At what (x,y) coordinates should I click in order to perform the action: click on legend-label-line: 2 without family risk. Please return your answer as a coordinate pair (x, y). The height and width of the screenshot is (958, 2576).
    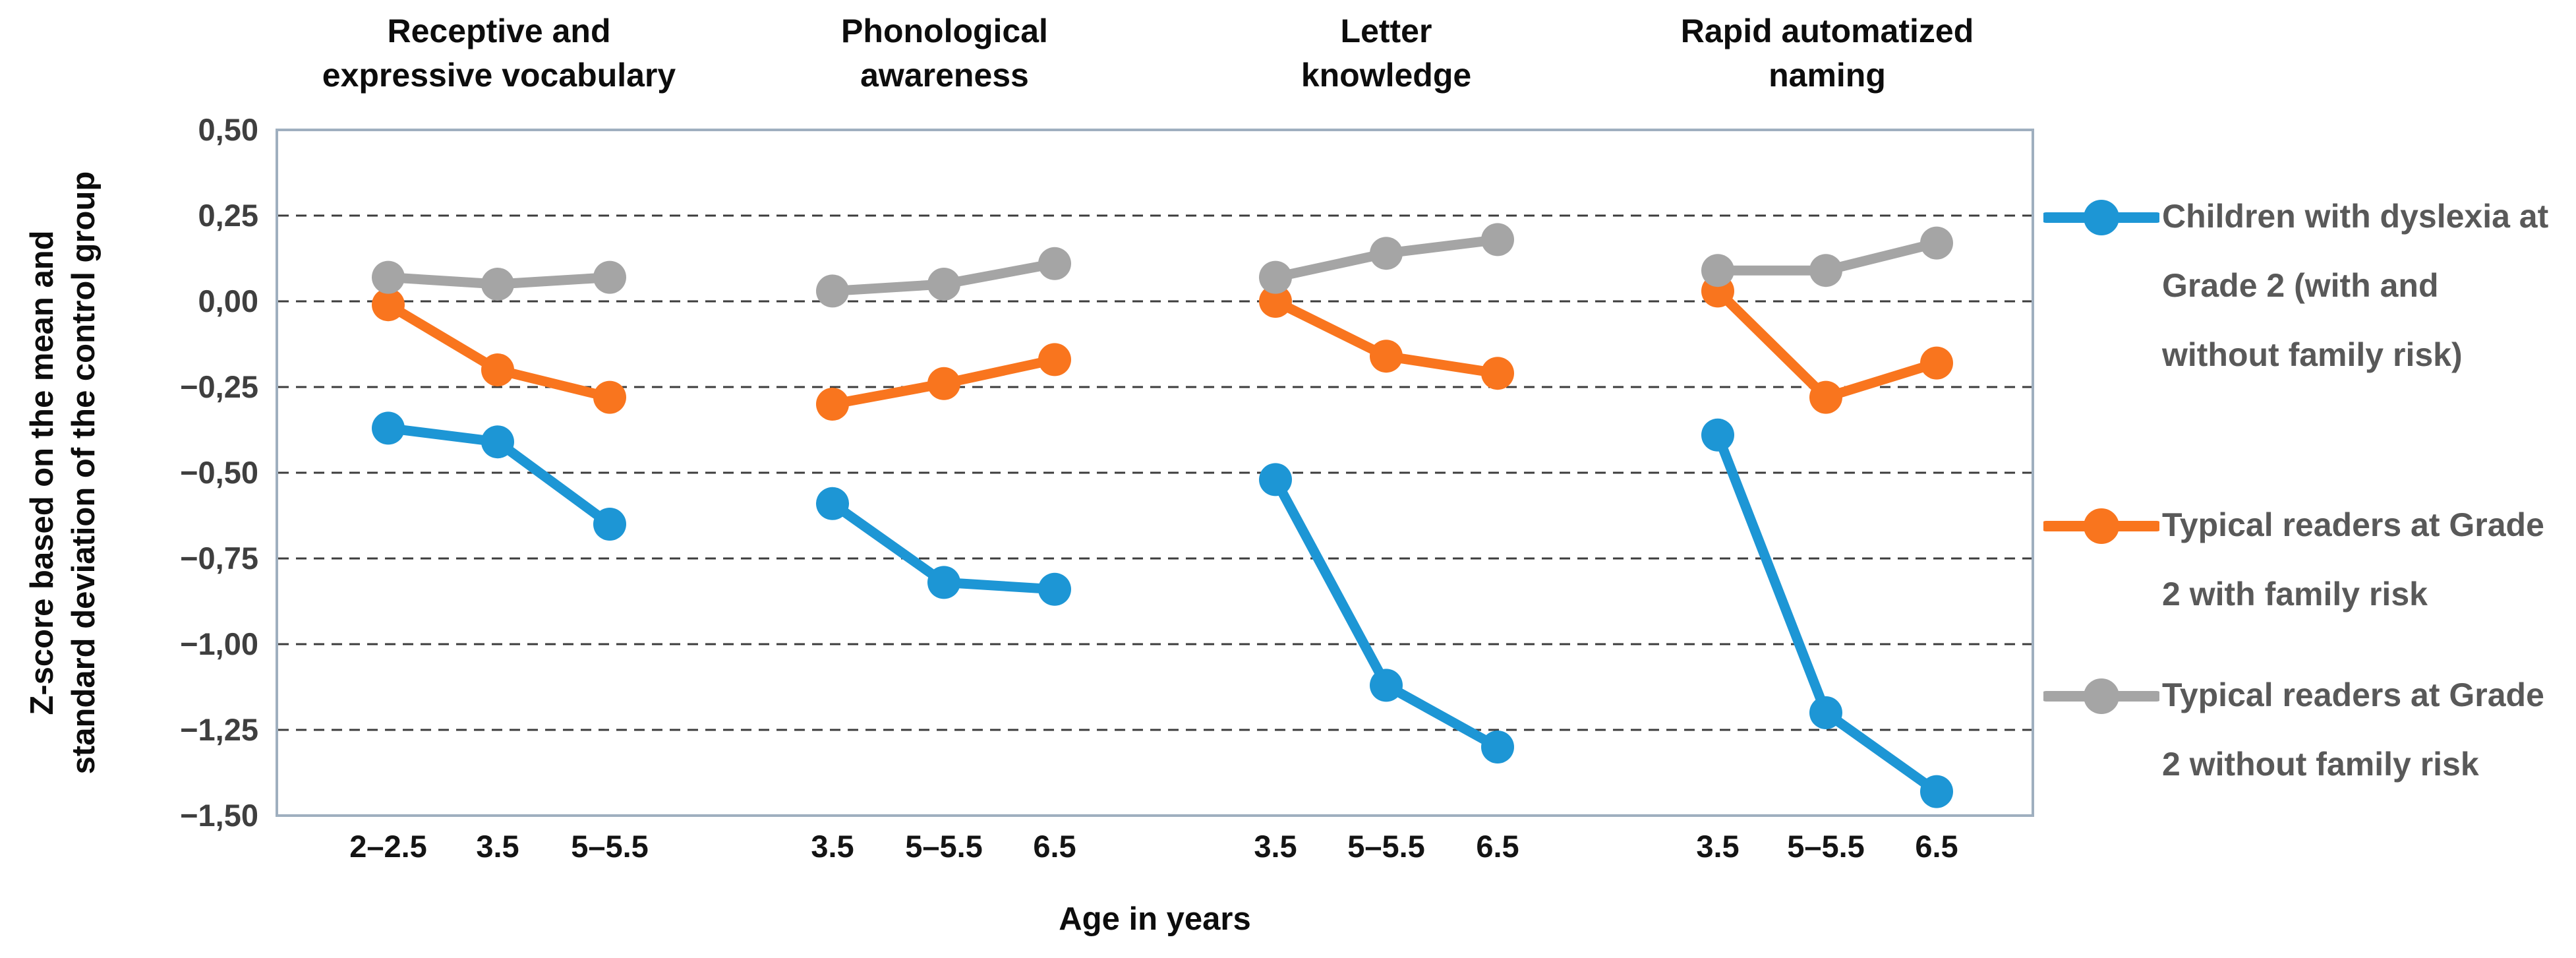
    Looking at the image, I should click on (2321, 764).